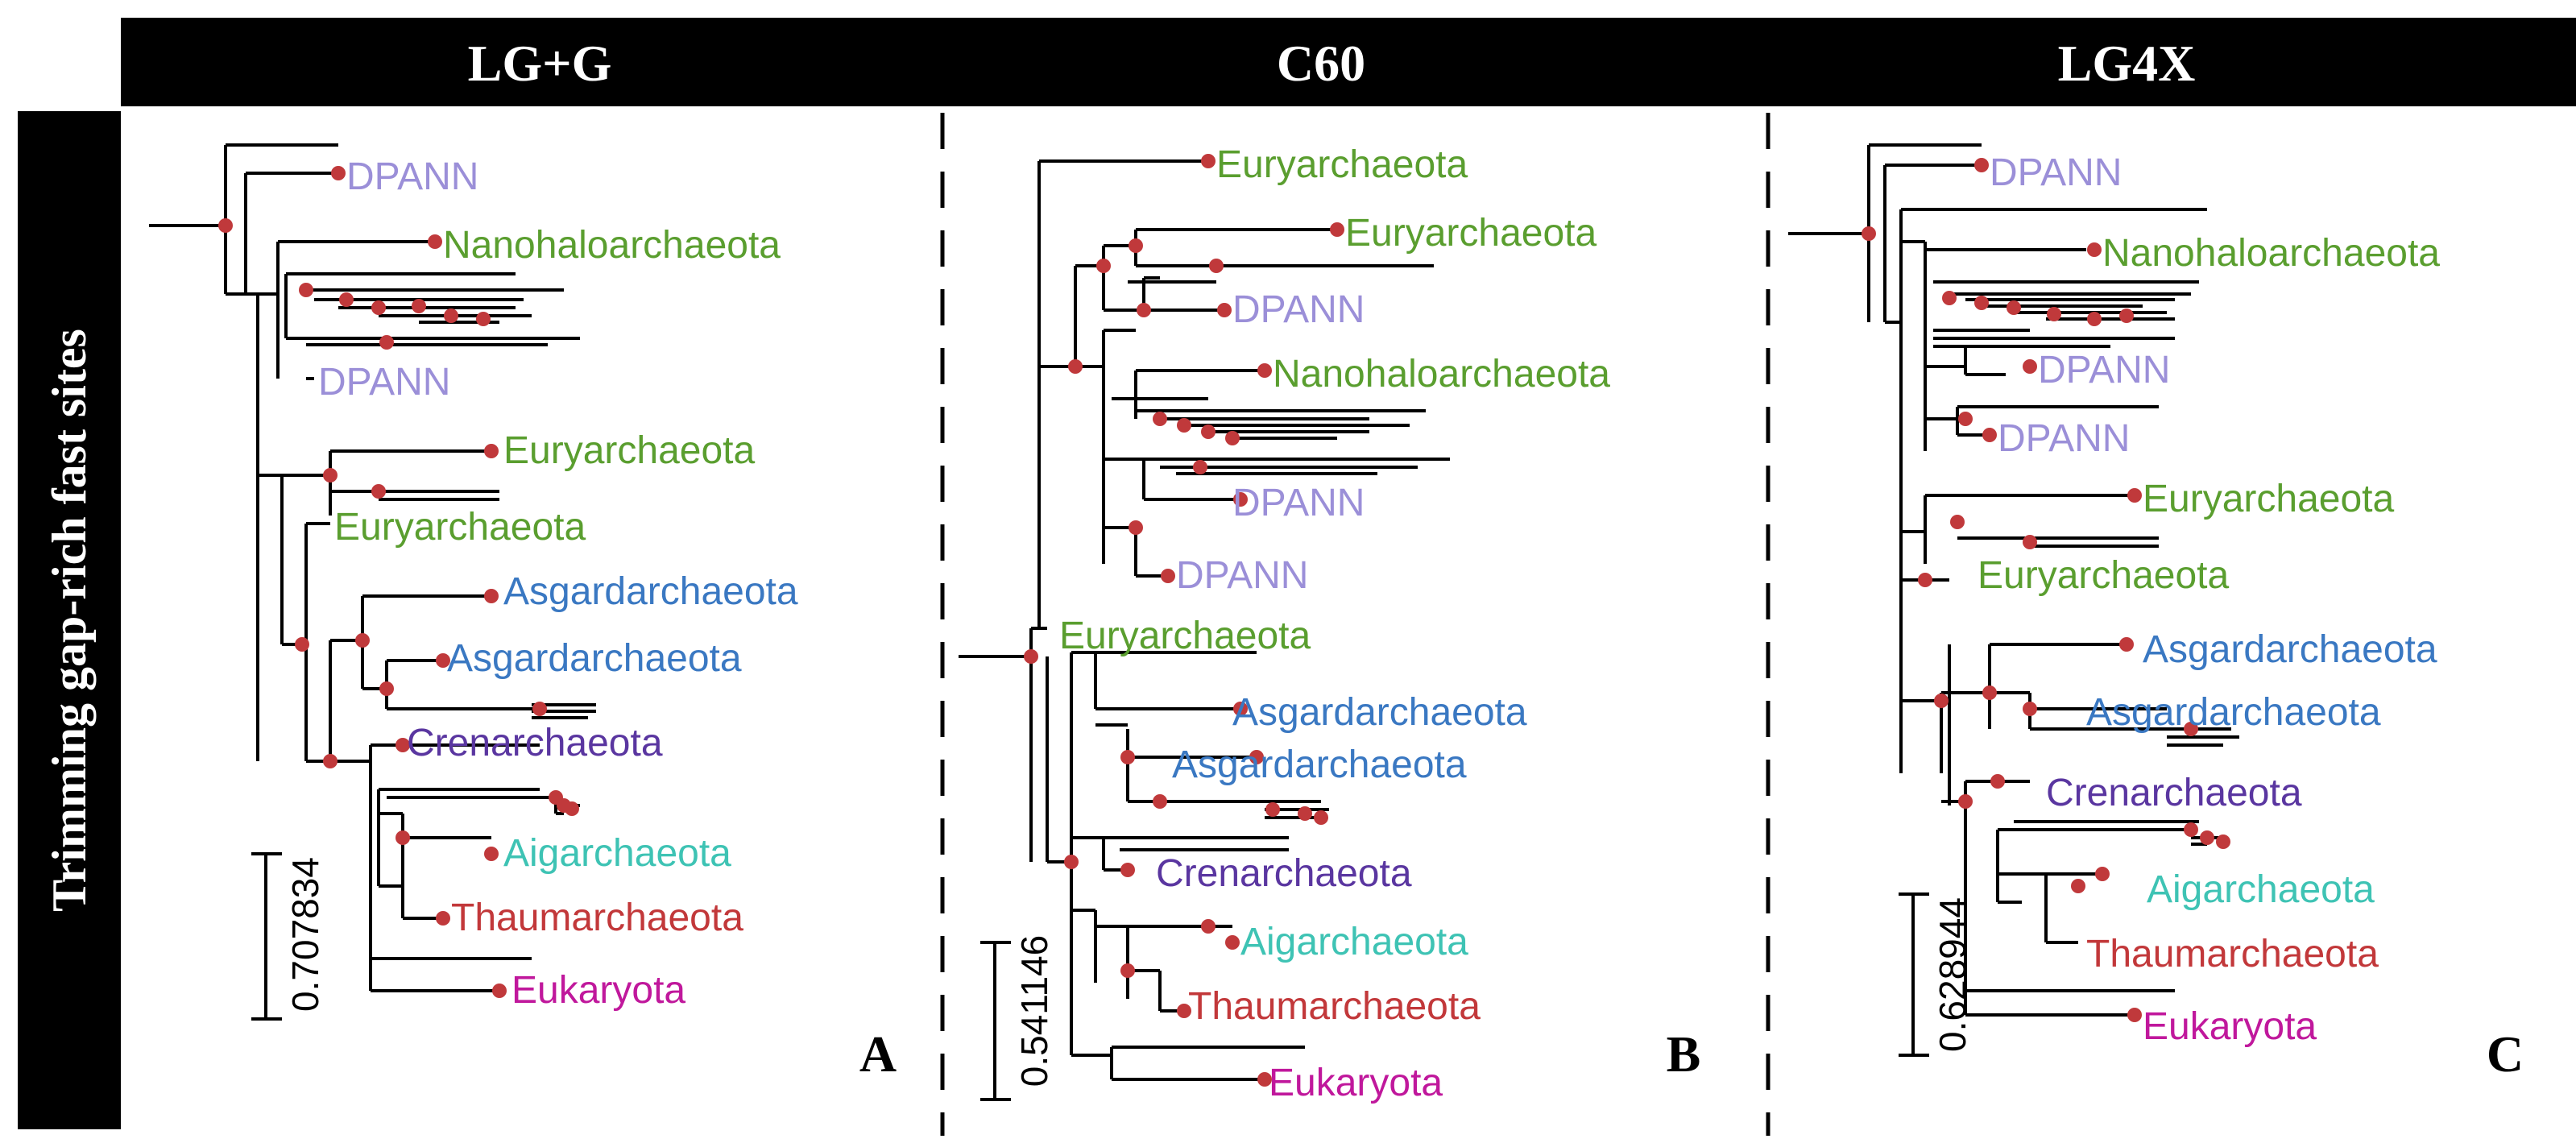  Describe the element at coordinates (995, 1021) in the screenshot. I see `panel-b-scale-bar` at that location.